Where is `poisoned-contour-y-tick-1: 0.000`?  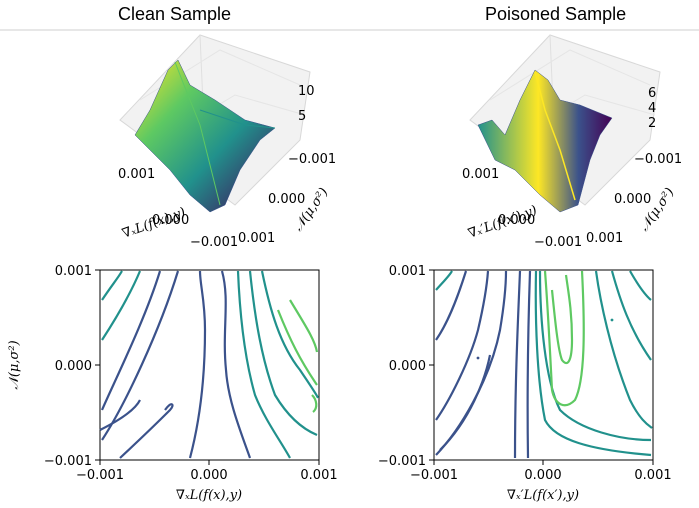 poisoned-contour-y-tick-1: 0.000 is located at coordinates (407, 366).